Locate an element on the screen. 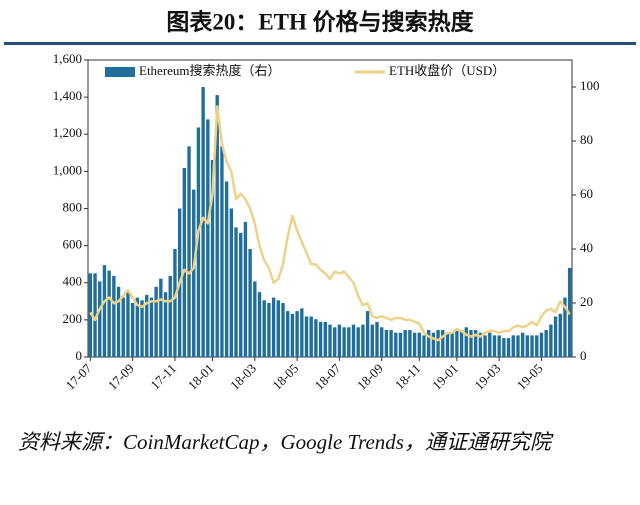  legend-label: ETH收盘价（USD） is located at coordinates (447, 70).